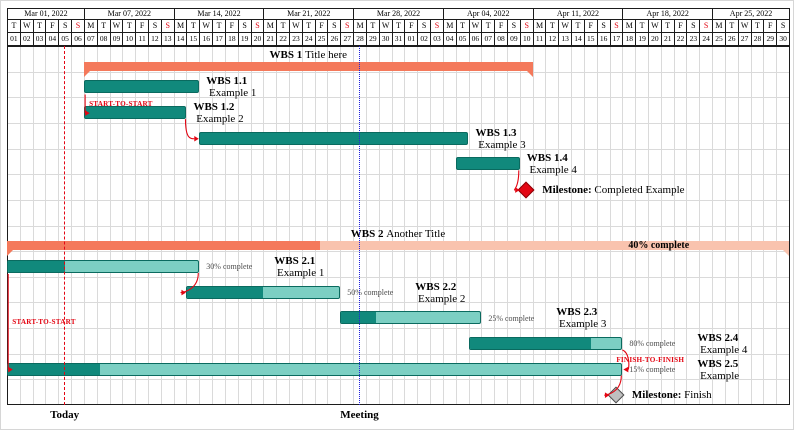 The height and width of the screenshot is (430, 794). Describe the element at coordinates (45, 14) in the screenshot. I see `week-header-cell: Mar 01, 2022` at that location.